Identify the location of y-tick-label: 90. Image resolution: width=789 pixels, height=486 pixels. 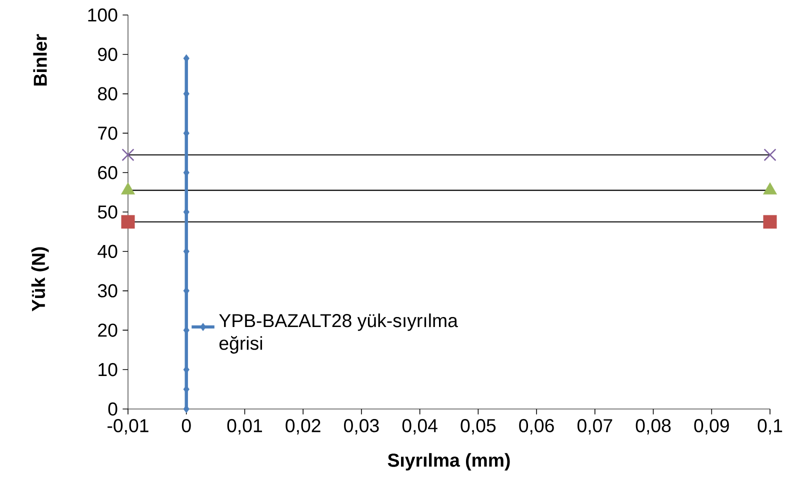
(108, 55).